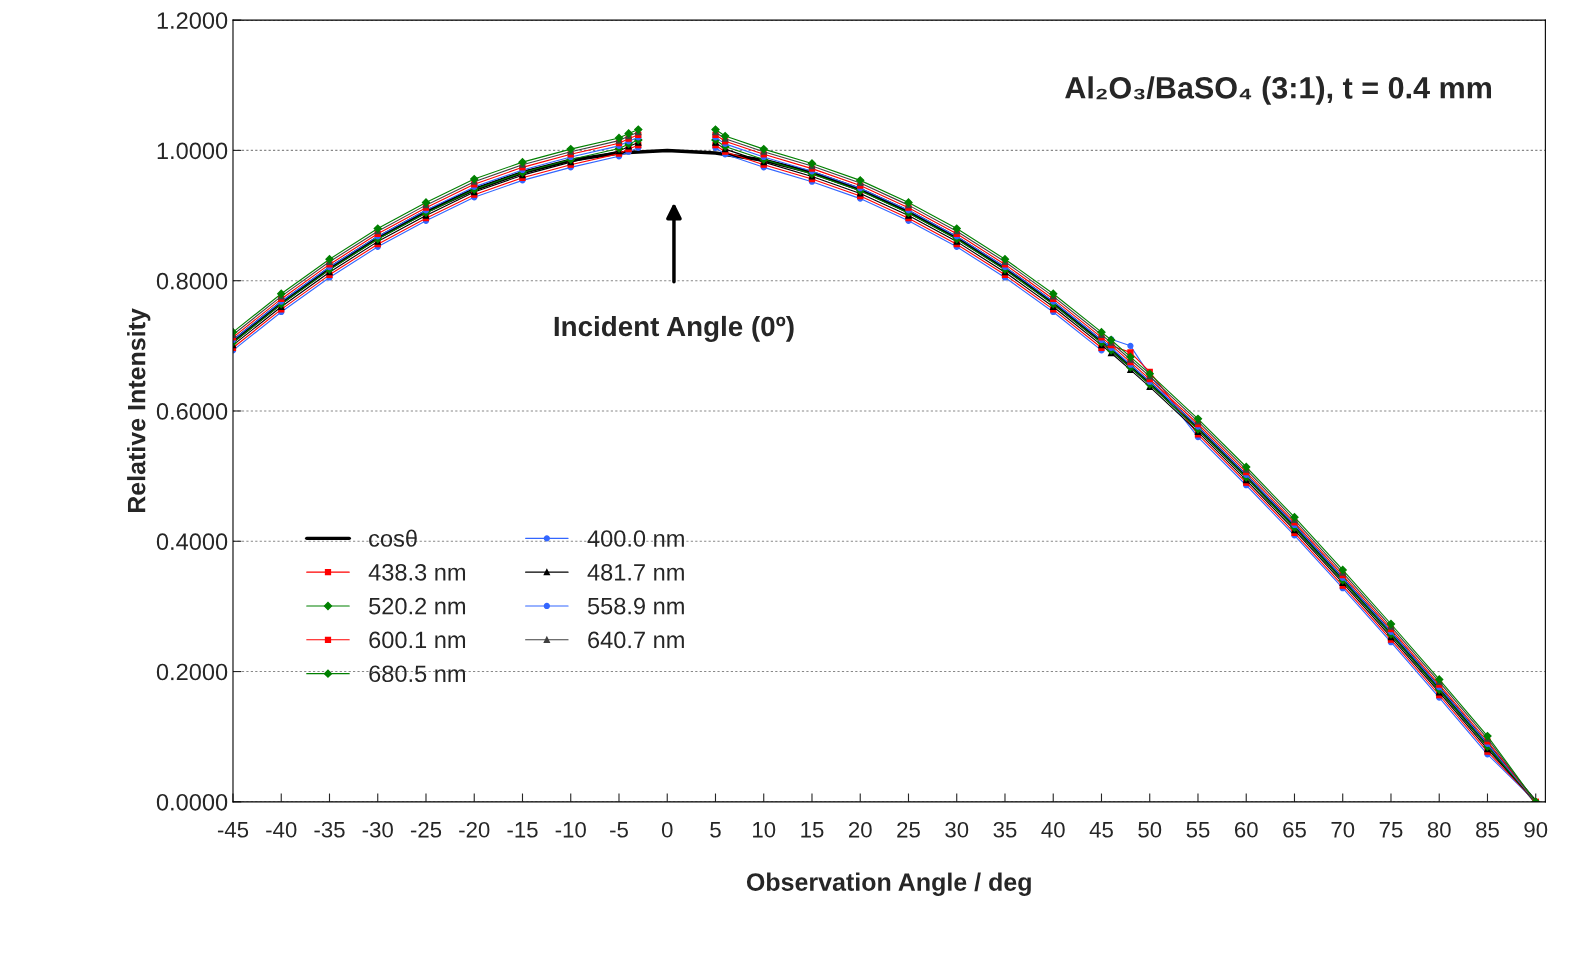  Describe the element at coordinates (860, 829) in the screenshot. I see `x-tick-label: 20` at that location.